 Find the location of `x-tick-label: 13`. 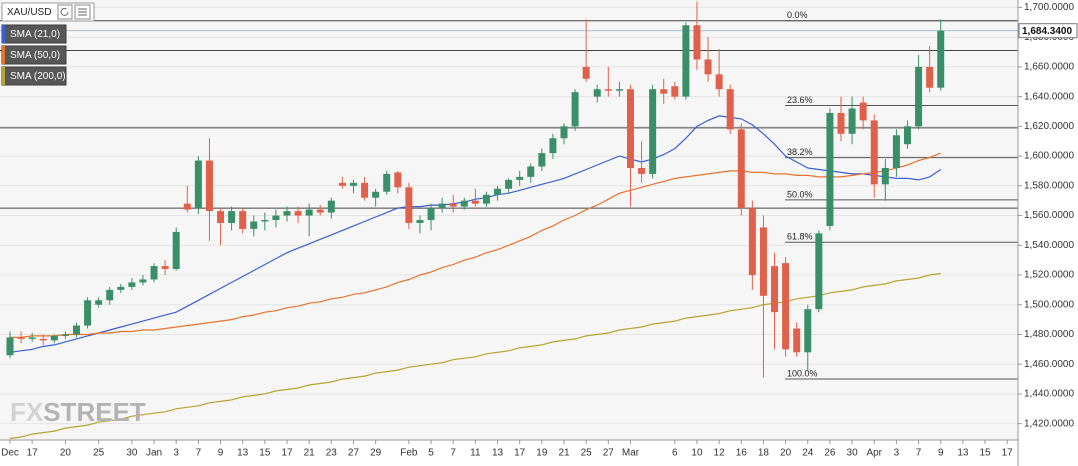

x-tick-label: 13 is located at coordinates (243, 453).